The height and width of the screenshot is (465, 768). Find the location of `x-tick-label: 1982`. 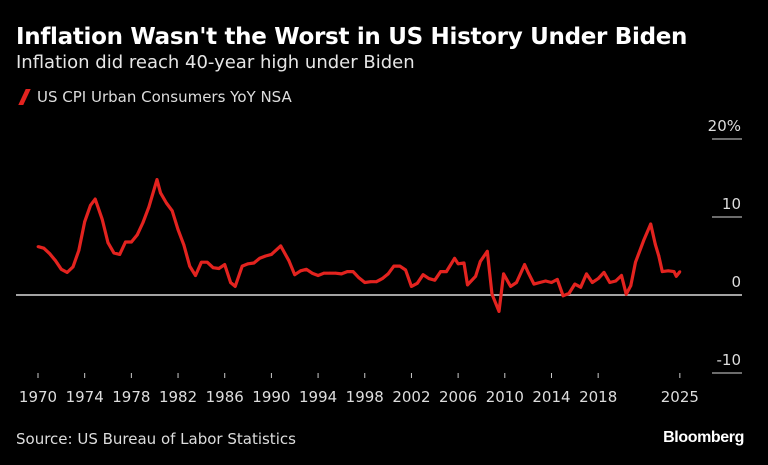

x-tick-label: 1982 is located at coordinates (178, 397).